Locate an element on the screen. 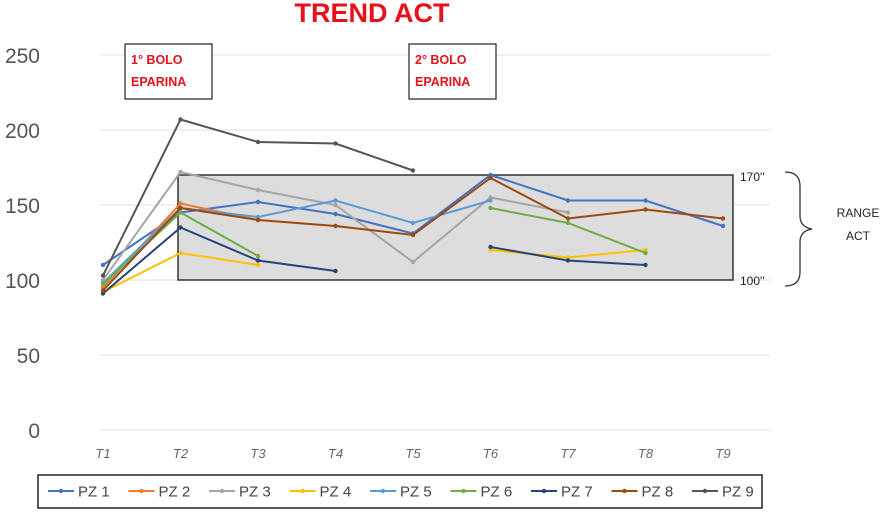 The image size is (892, 512). x-tick-label: T9 is located at coordinates (722, 453).